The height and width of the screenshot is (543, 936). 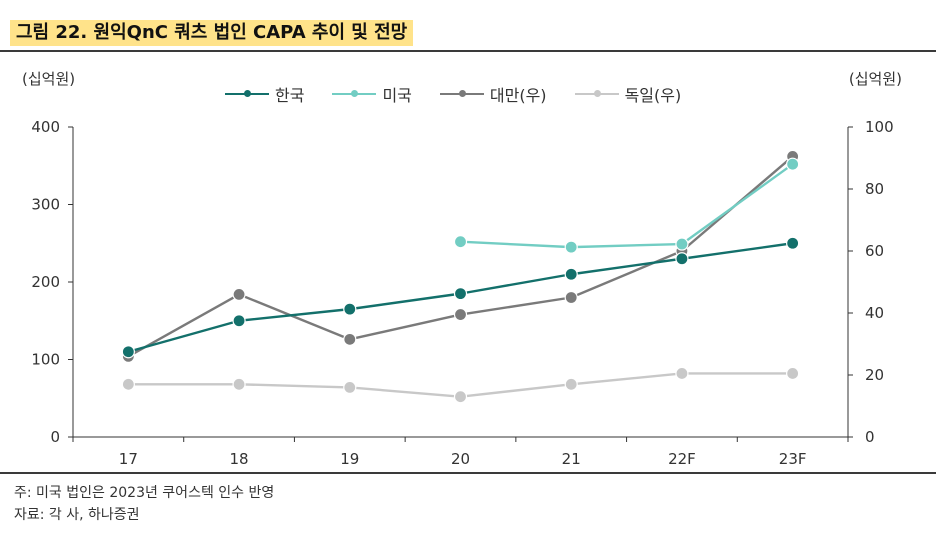 What do you see at coordinates (77, 515) in the screenshot?
I see `chart-source: 자료: 각 사, 하나증권` at bounding box center [77, 515].